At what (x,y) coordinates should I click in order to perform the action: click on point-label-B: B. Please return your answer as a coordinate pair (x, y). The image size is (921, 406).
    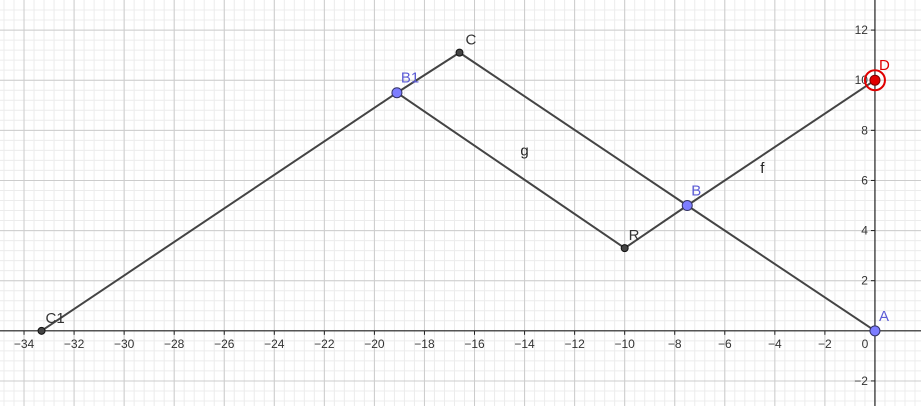
    Looking at the image, I should click on (696, 191).